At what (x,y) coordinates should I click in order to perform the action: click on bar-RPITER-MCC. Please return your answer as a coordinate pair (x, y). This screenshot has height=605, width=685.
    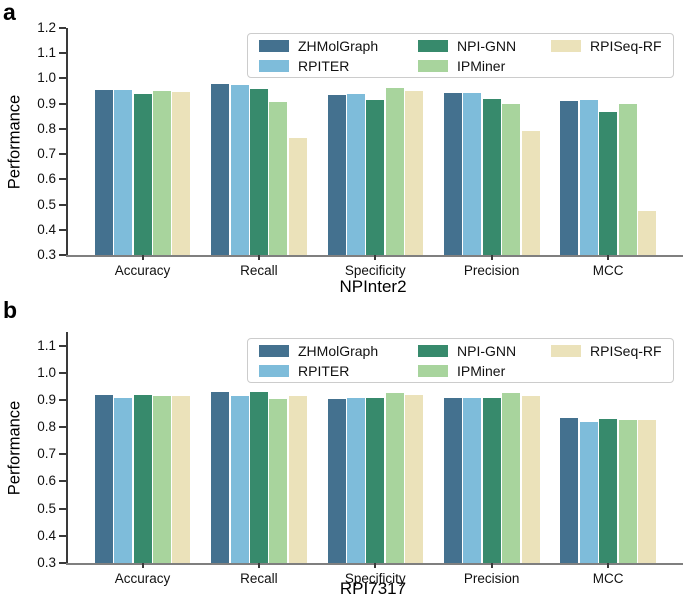
    Looking at the image, I should click on (588, 492).